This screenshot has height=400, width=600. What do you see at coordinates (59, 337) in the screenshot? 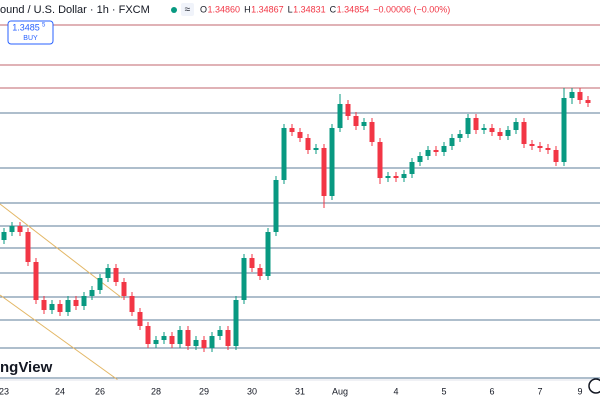
I see `channel-line` at bounding box center [59, 337].